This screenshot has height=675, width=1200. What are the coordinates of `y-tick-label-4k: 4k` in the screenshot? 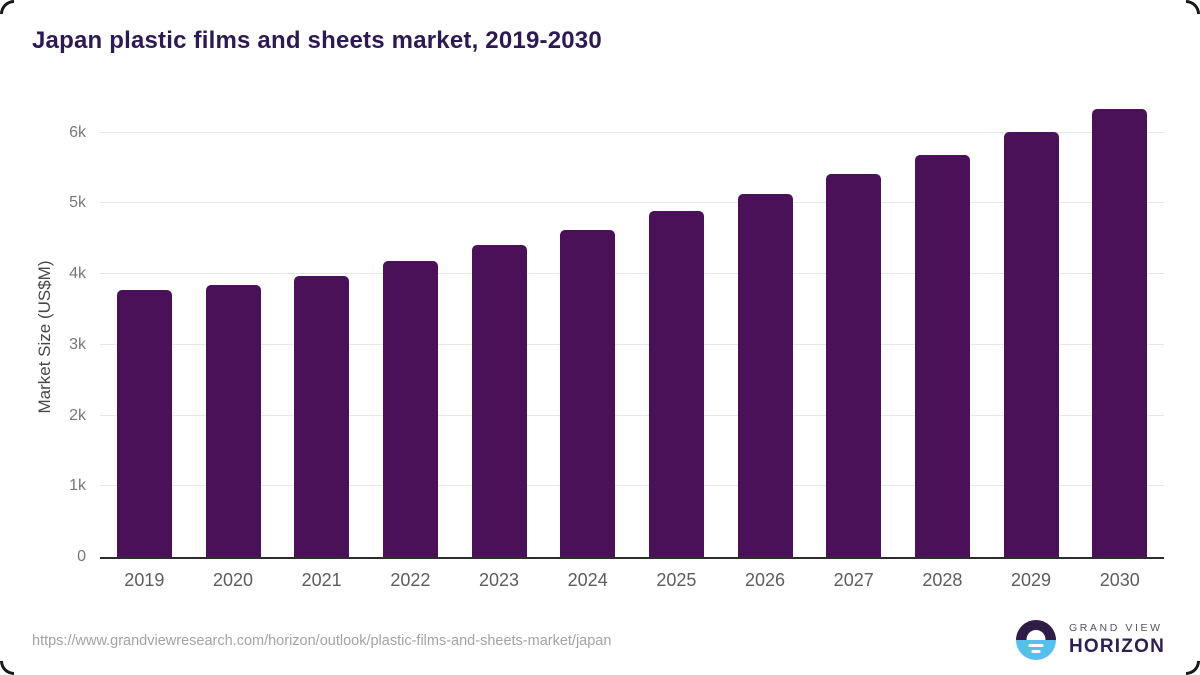 It's located at (77, 274).